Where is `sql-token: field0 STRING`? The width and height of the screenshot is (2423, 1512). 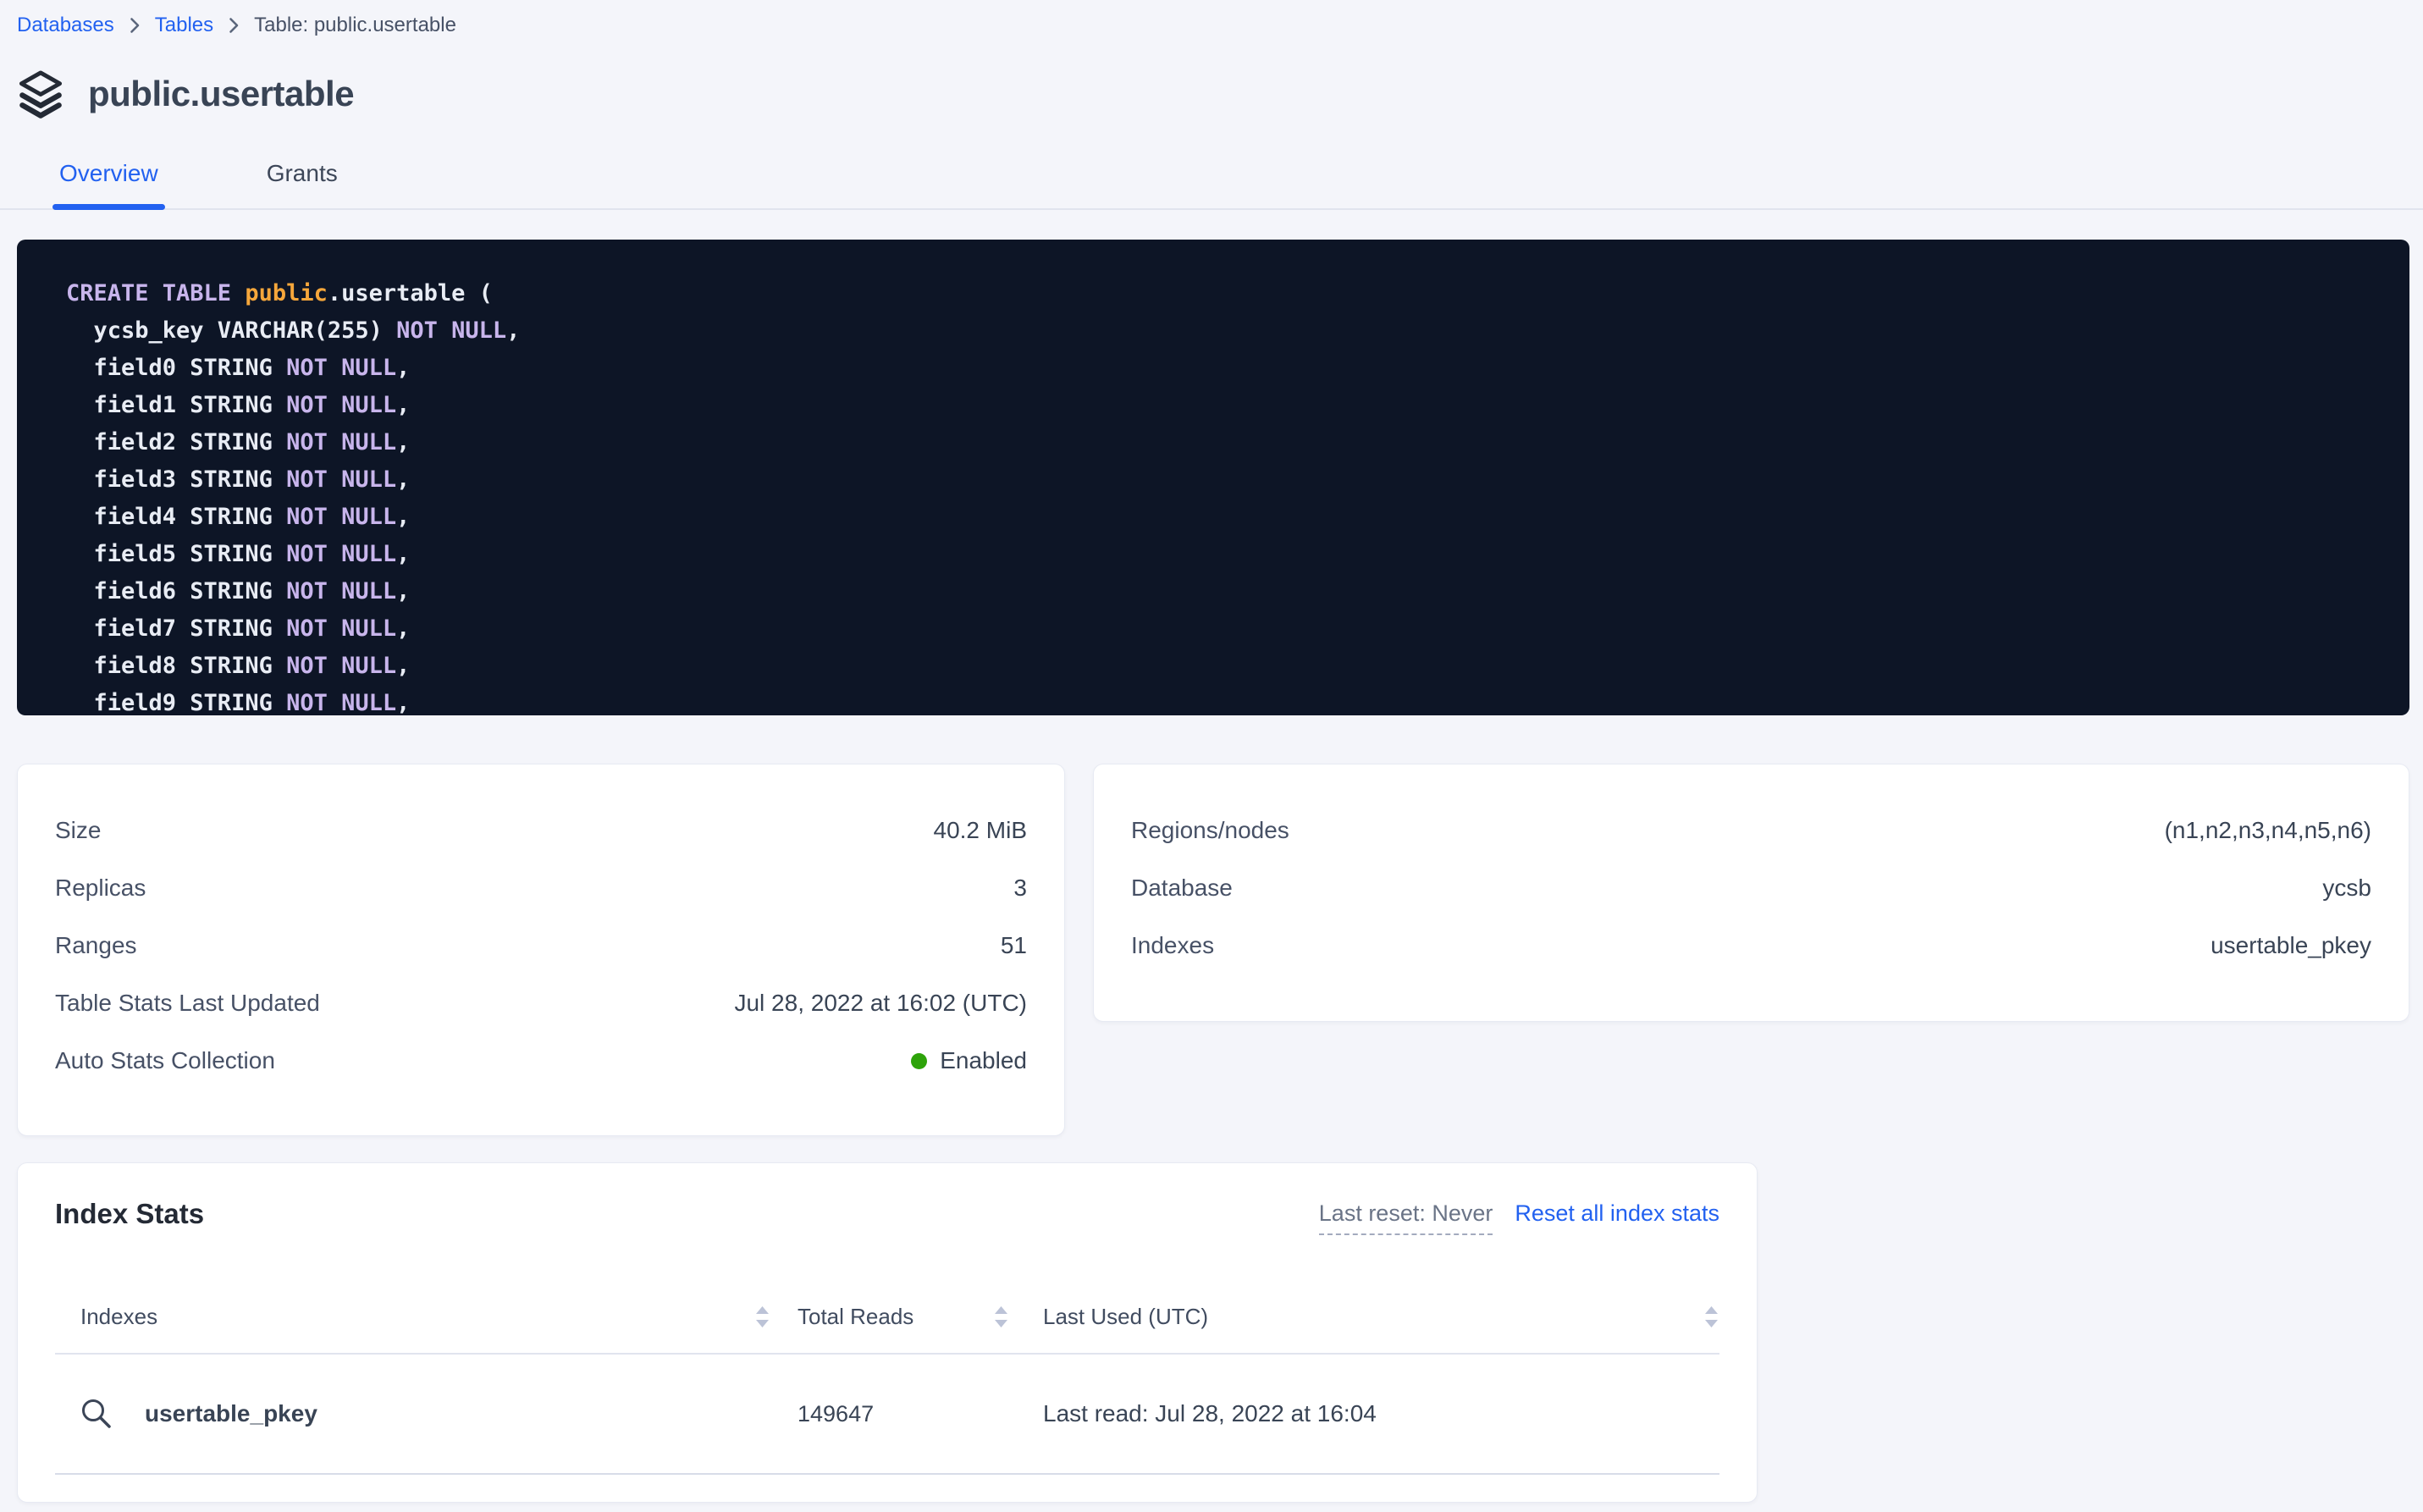
sql-token: field0 STRING is located at coordinates (176, 368).